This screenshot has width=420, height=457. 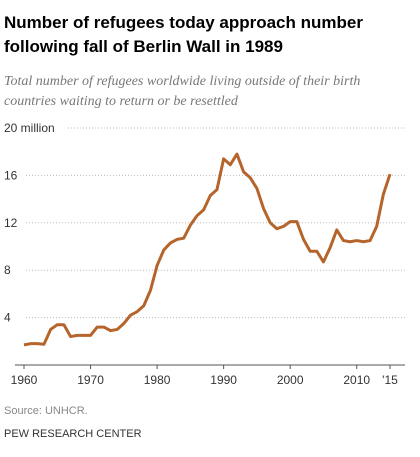 What do you see at coordinates (290, 380) in the screenshot?
I see `x-tick-label: 2000` at bounding box center [290, 380].